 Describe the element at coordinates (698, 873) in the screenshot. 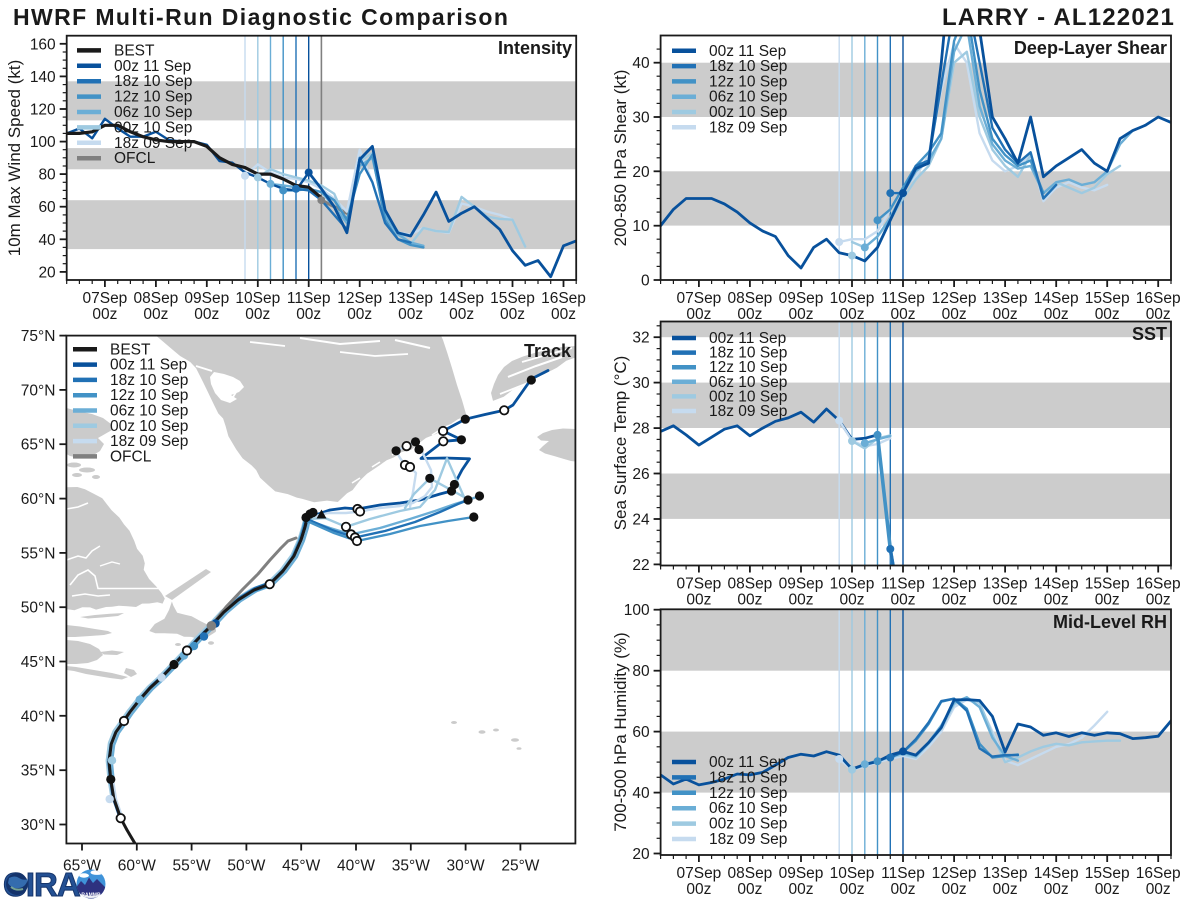

I see `svg-text: 07Sep` at that location.